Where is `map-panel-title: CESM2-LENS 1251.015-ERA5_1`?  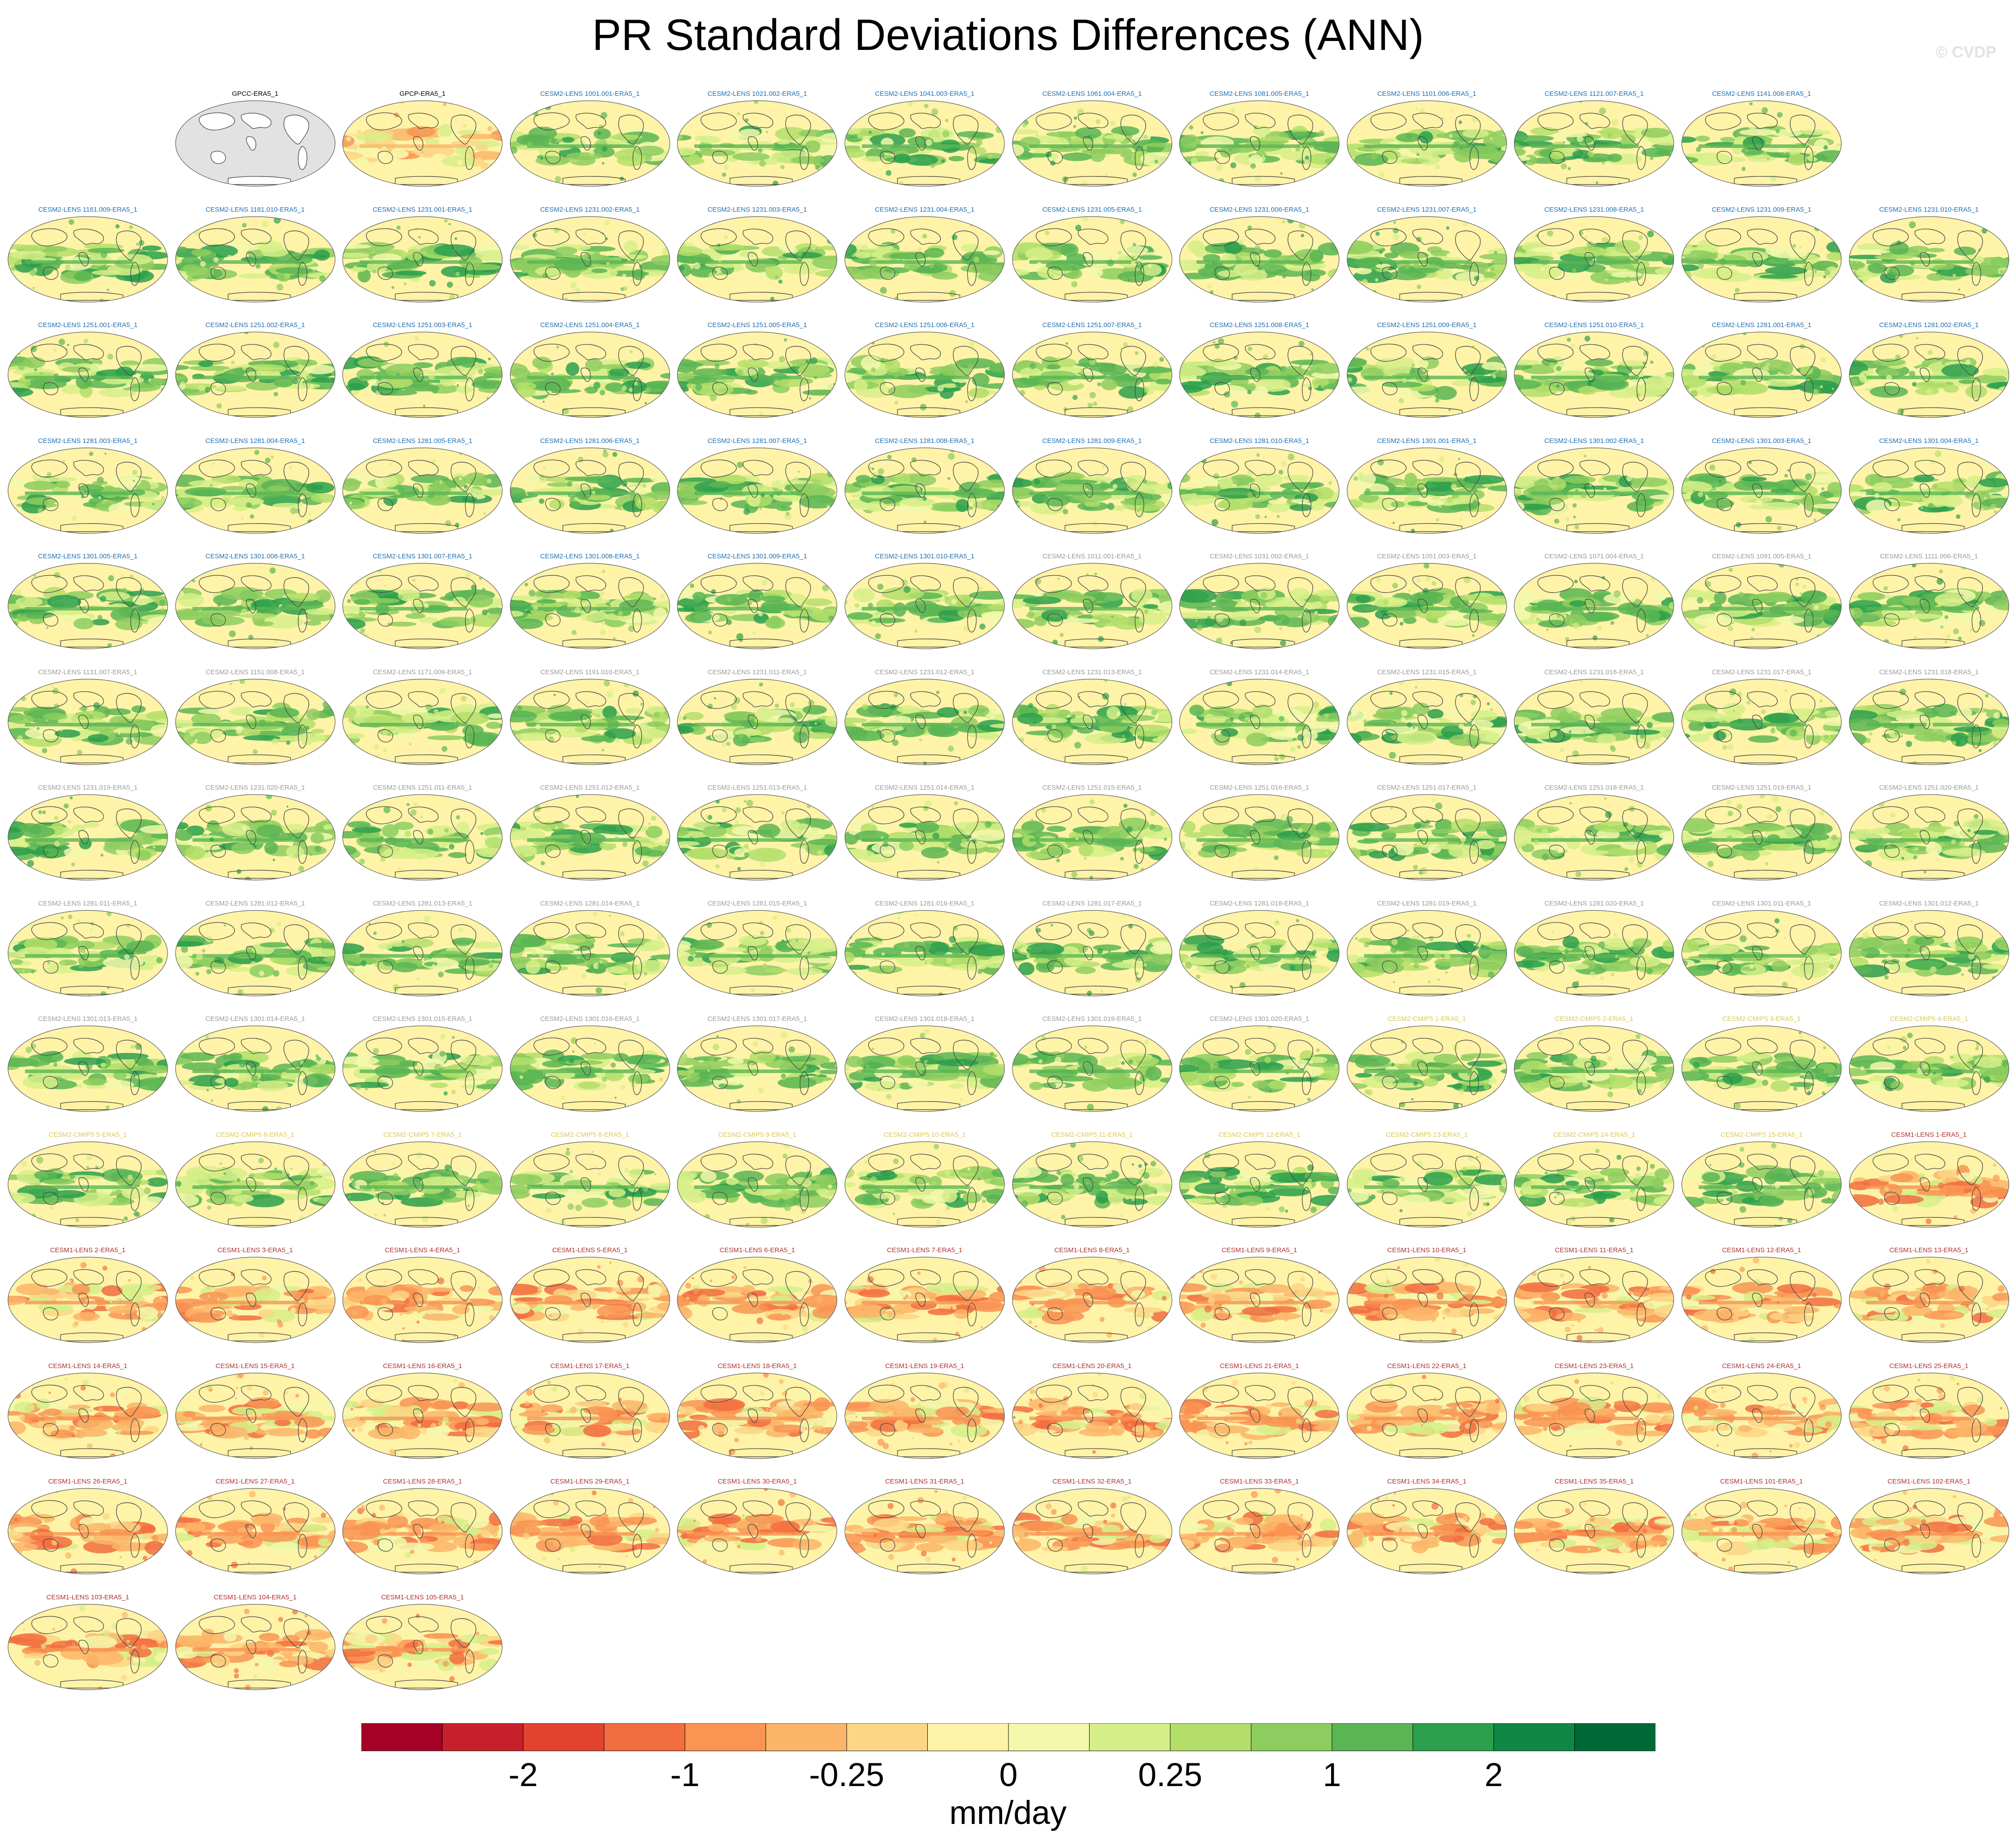 map-panel-title: CESM2-LENS 1251.015-ERA5_1 is located at coordinates (1092, 787).